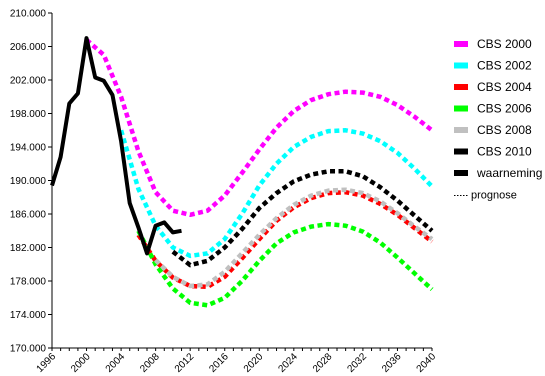 The width and height of the screenshot is (545, 376). I want to click on series-line-cbs-2006, so click(285, 264).